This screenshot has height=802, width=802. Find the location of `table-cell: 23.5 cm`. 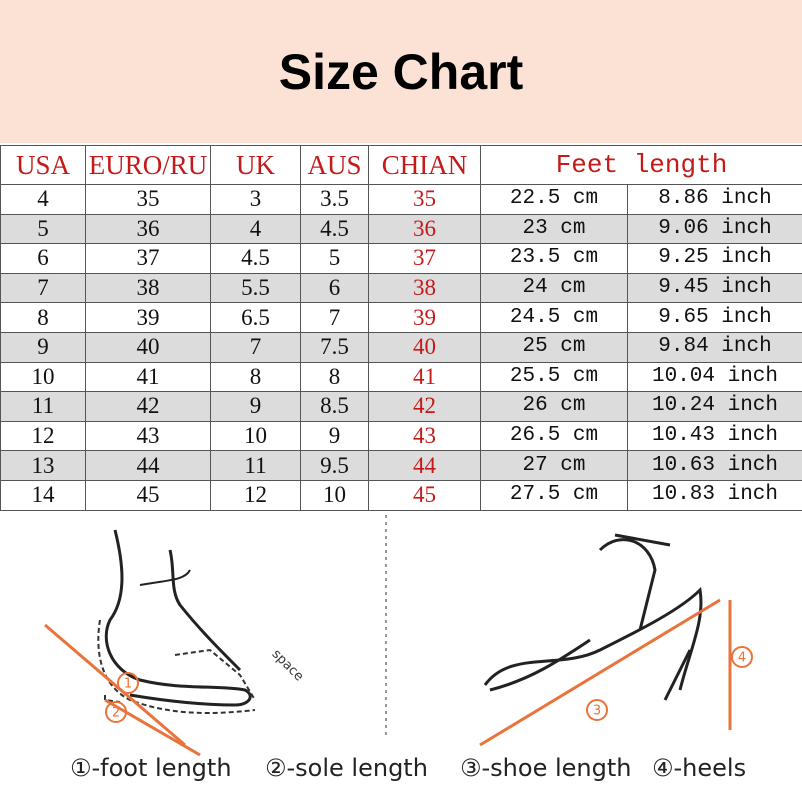

table-cell: 23.5 cm is located at coordinates (554, 258).